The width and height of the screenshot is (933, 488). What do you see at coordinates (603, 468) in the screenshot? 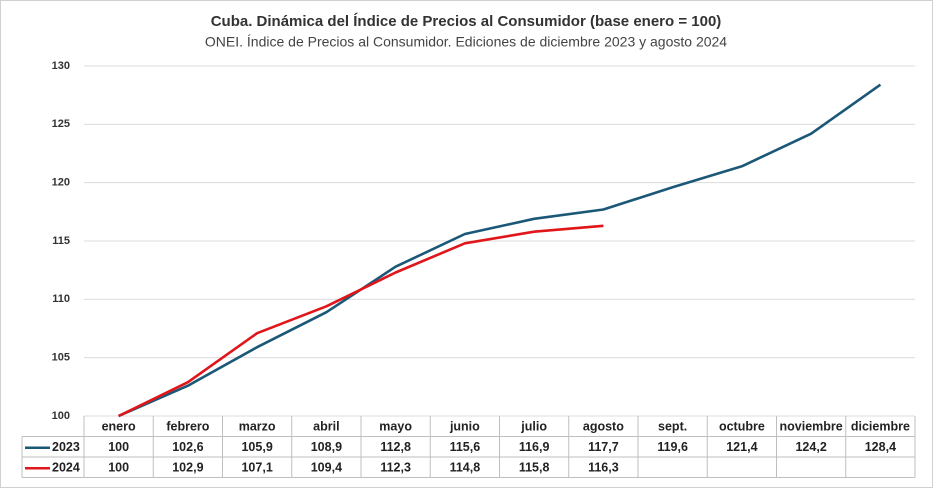
I see `table-value: 116,3` at bounding box center [603, 468].